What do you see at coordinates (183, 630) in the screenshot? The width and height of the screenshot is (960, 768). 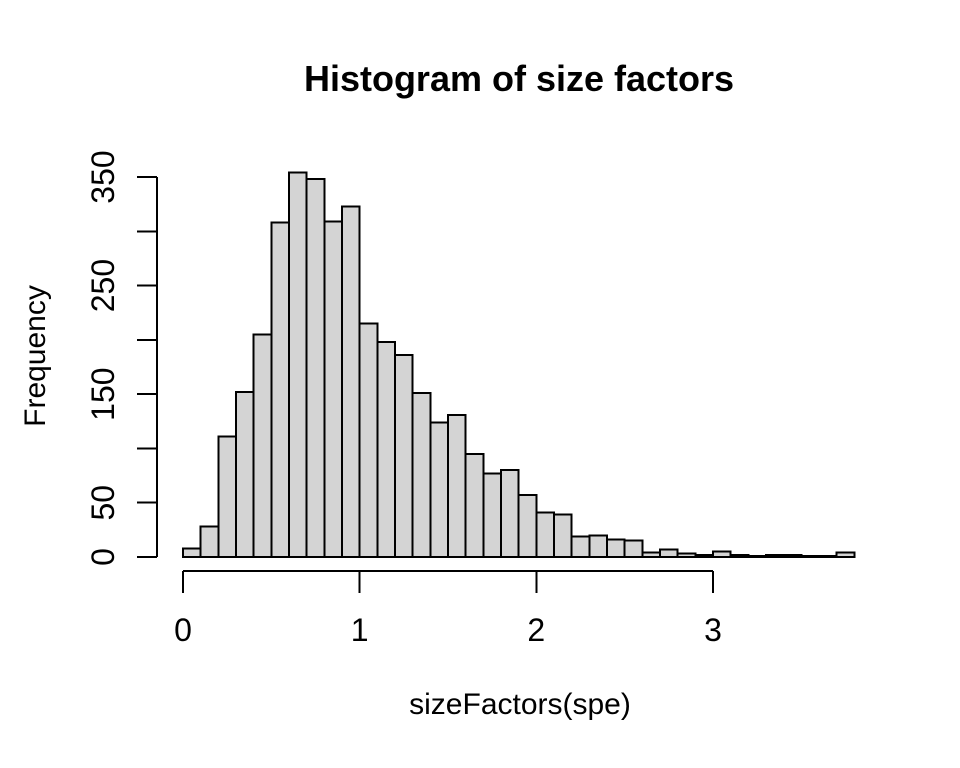 I see `x-tick-label: 0` at bounding box center [183, 630].